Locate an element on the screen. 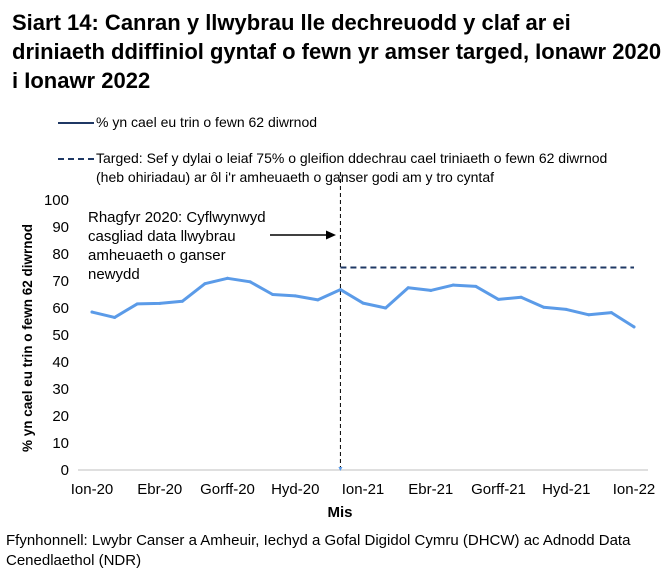 Image resolution: width=669 pixels, height=582 pixels. x-tick-label: Ion-22 is located at coordinates (634, 489).